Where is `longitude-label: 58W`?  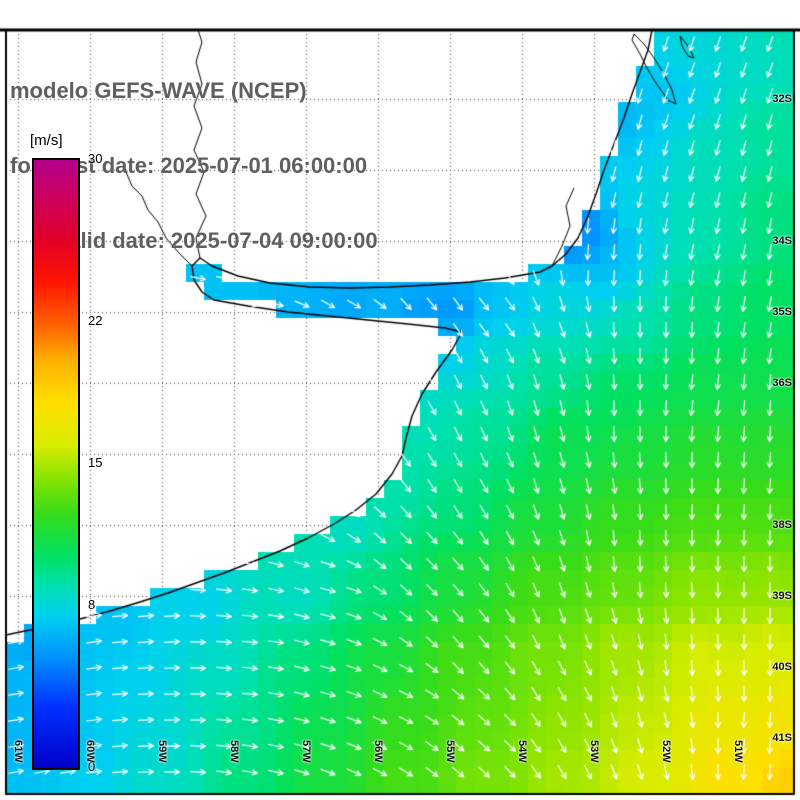 longitude-label: 58W is located at coordinates (234, 751).